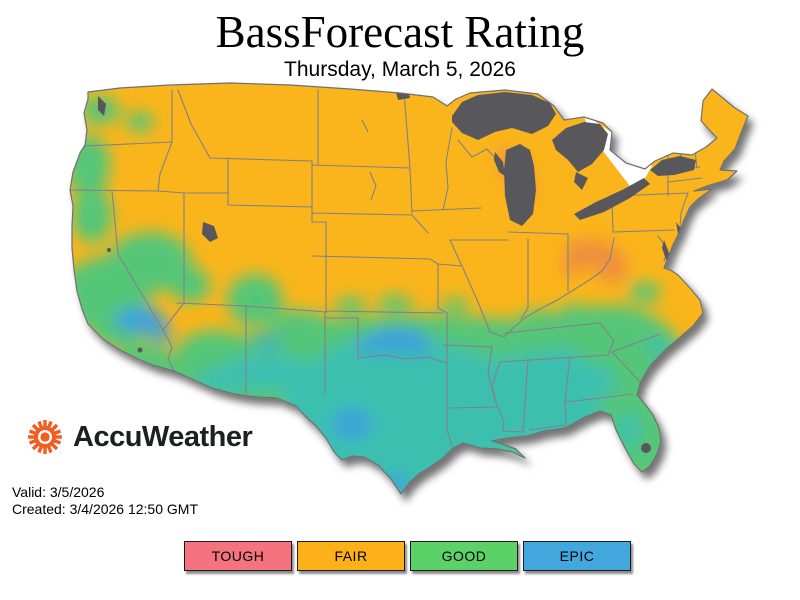 The height and width of the screenshot is (600, 800). I want to click on legend-item-fair: FAIR, so click(351, 556).